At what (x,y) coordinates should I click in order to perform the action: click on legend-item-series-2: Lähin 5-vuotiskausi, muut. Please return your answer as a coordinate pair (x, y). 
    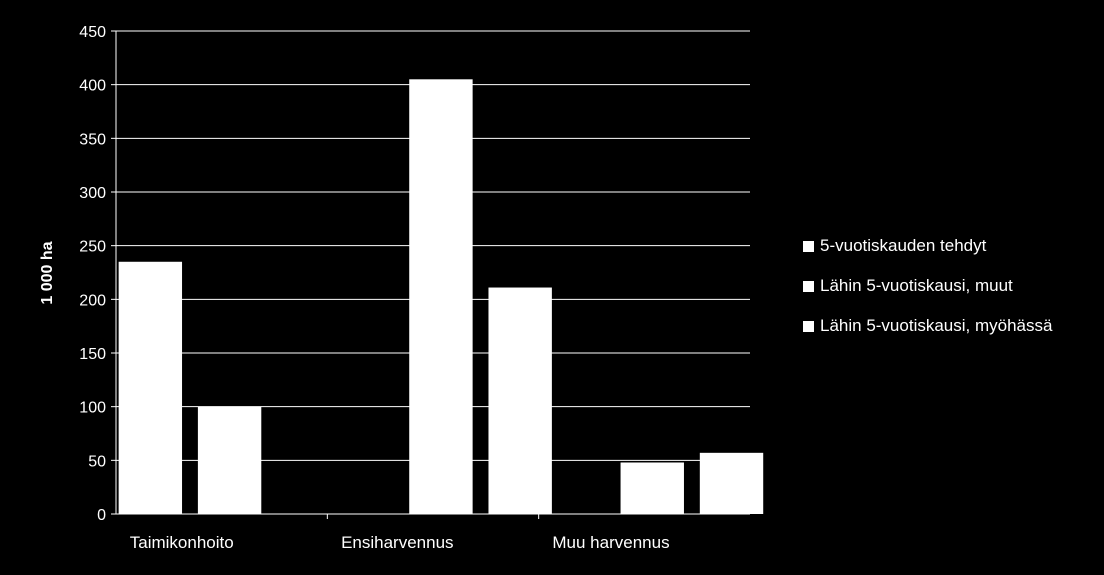
    Looking at the image, I should click on (927, 286).